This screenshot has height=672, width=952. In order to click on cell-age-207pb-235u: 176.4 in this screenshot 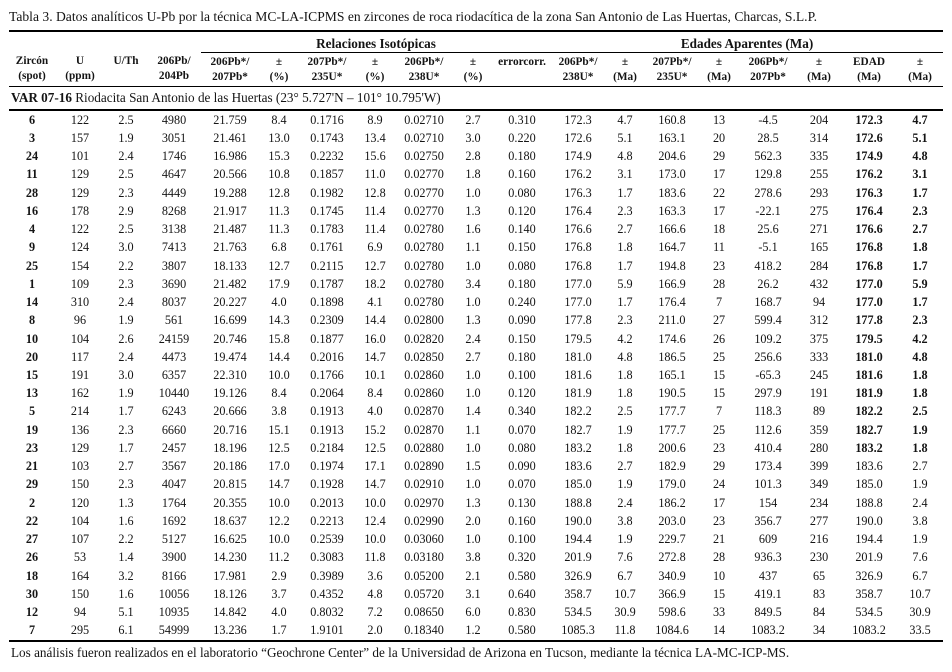, I will do `click(672, 302)`.